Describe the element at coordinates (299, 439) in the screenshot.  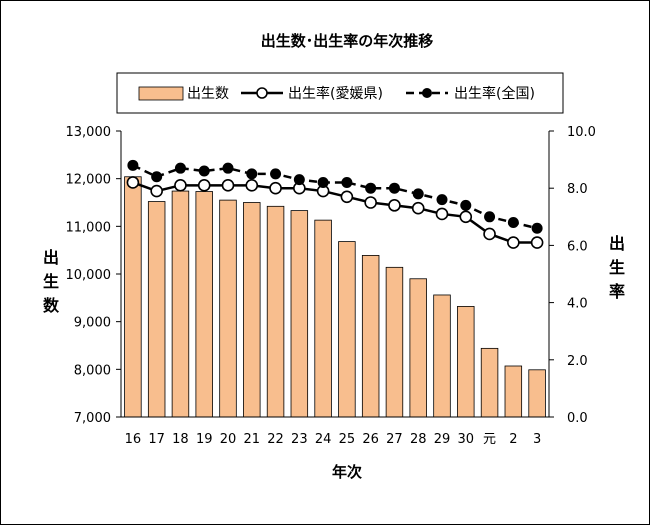
I see `x-tick-label: 23` at that location.